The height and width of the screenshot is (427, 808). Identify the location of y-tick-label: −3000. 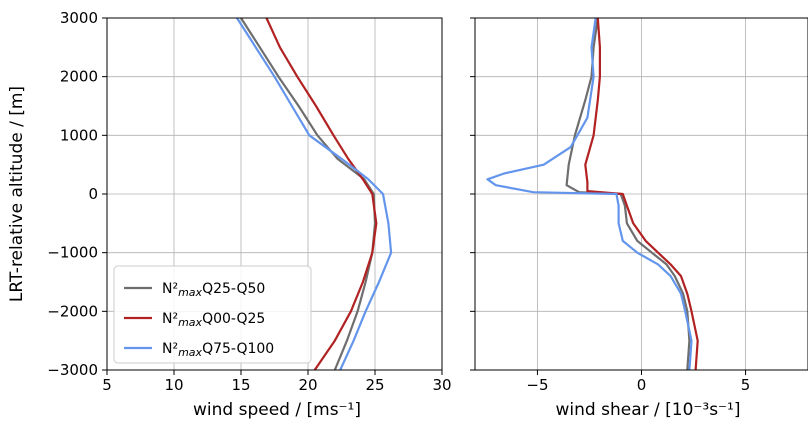
(72, 370).